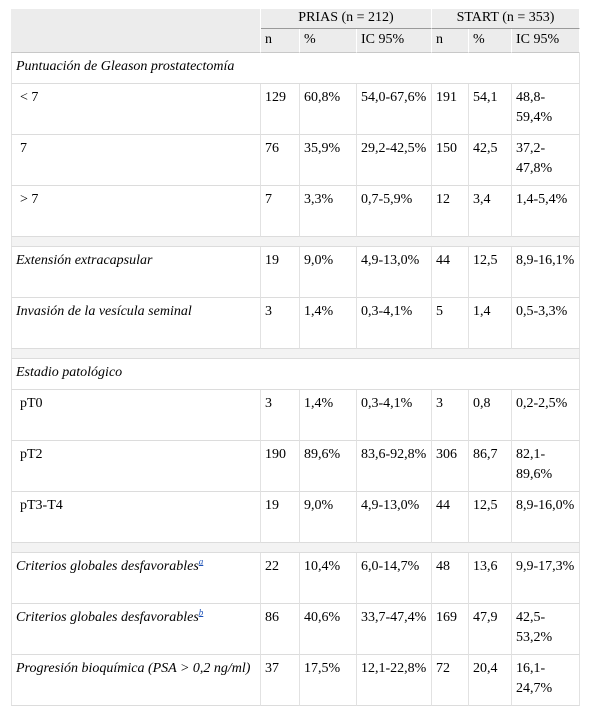  I want to click on row-label-text: Extensión extracapsular, so click(84, 260).